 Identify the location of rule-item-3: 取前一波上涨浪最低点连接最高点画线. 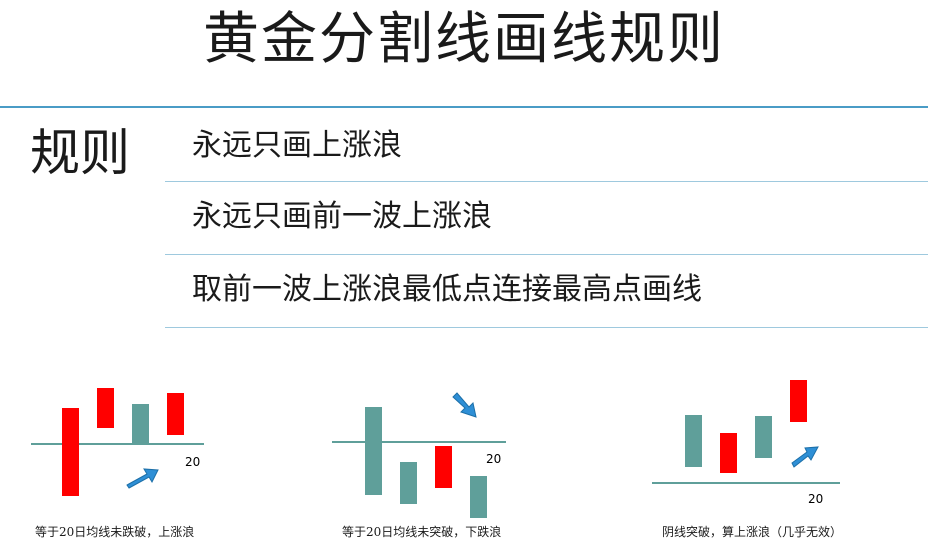
(447, 289).